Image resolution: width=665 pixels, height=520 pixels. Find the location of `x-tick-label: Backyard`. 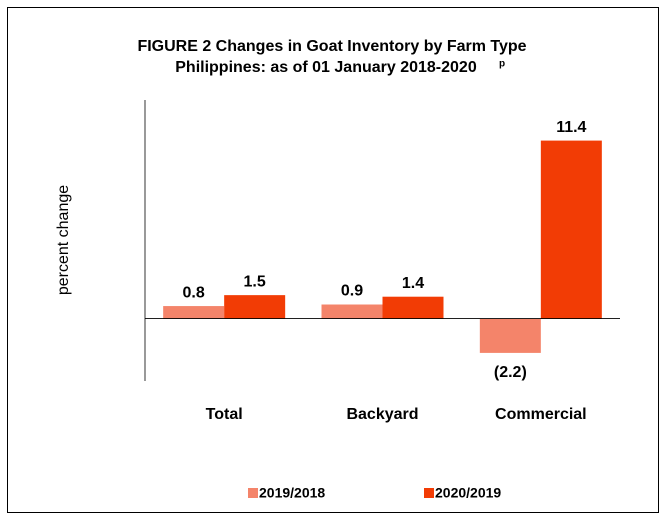

x-tick-label: Backyard is located at coordinates (382, 414).